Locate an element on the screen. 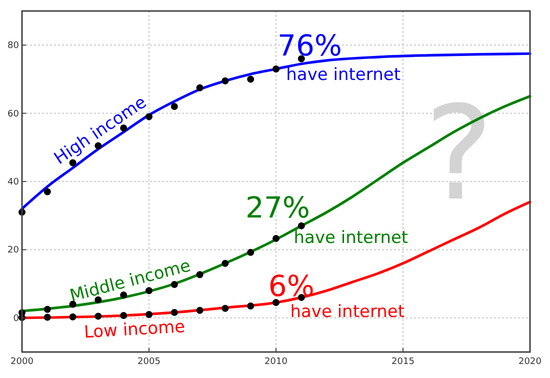  y-tick-label: 20 is located at coordinates (14, 251).